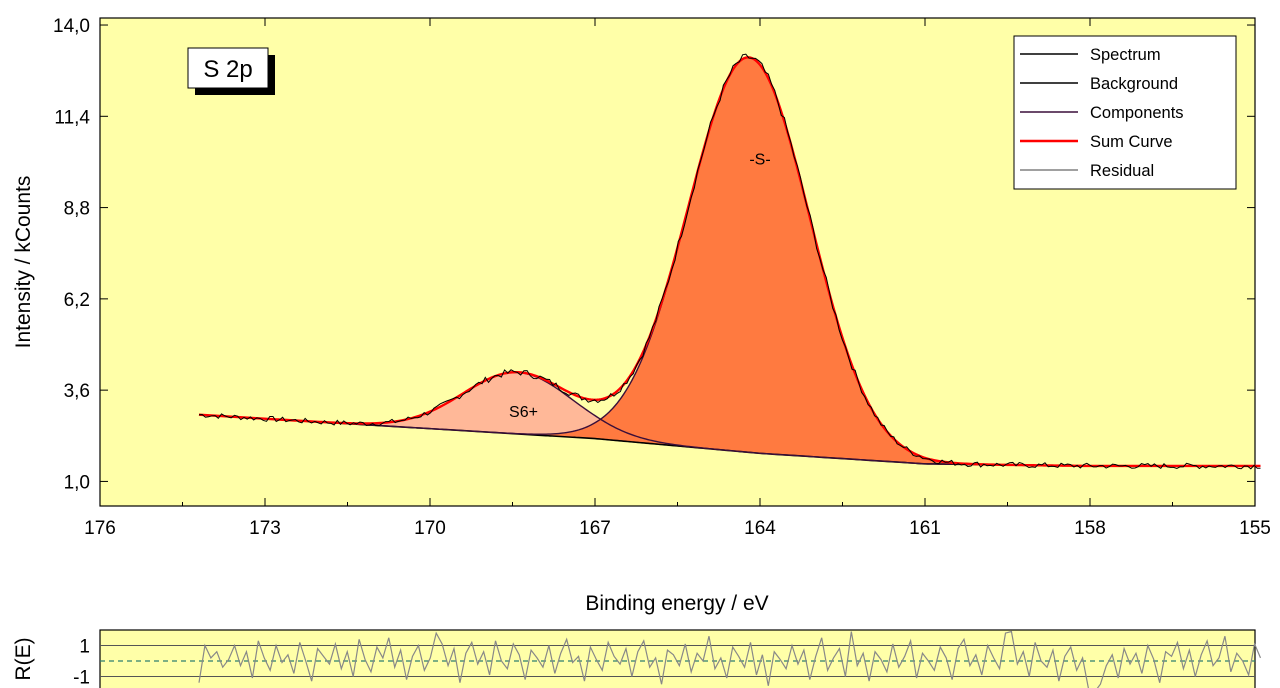 The height and width of the screenshot is (688, 1280). Describe the element at coordinates (925, 528) in the screenshot. I see `x-tick-label: 161` at that location.